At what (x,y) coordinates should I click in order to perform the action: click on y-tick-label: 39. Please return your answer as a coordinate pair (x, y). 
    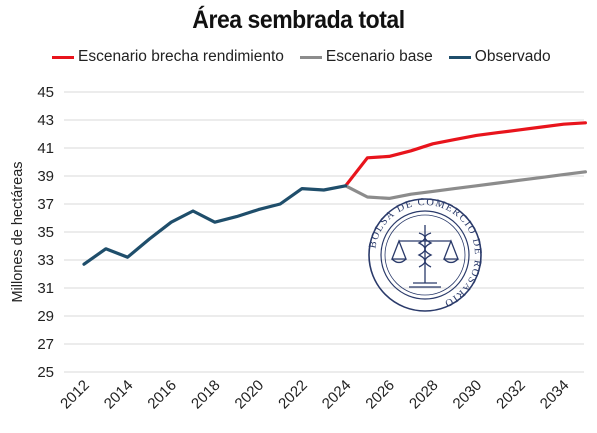
    Looking at the image, I should click on (45, 176).